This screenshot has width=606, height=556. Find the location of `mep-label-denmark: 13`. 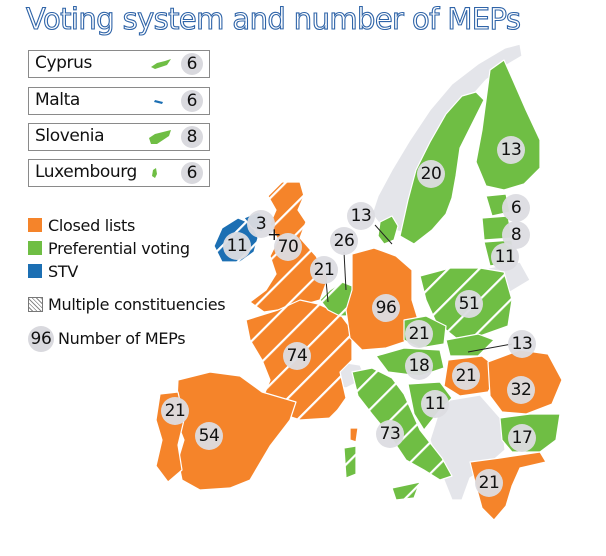

mep-label-denmark: 13 is located at coordinates (361, 216).